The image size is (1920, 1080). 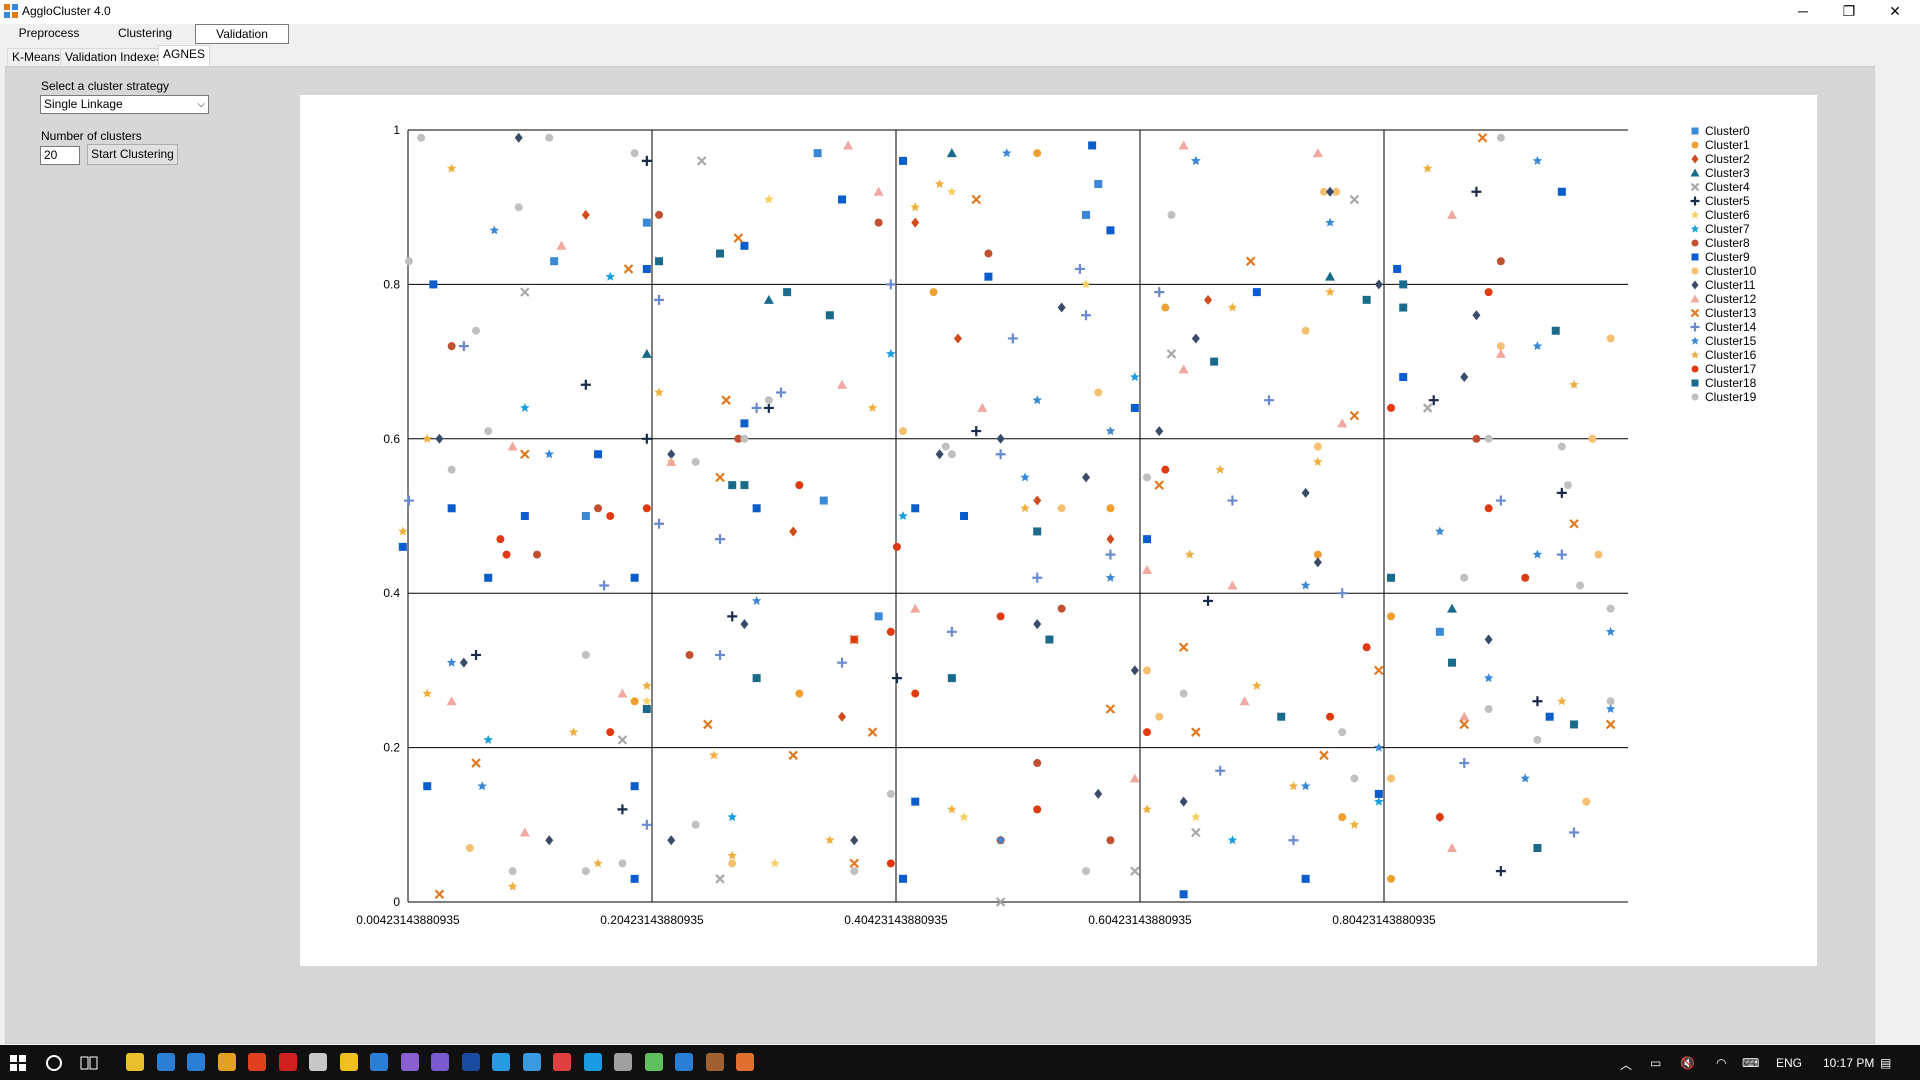 I want to click on clusters-input: 20, so click(x=60, y=155).